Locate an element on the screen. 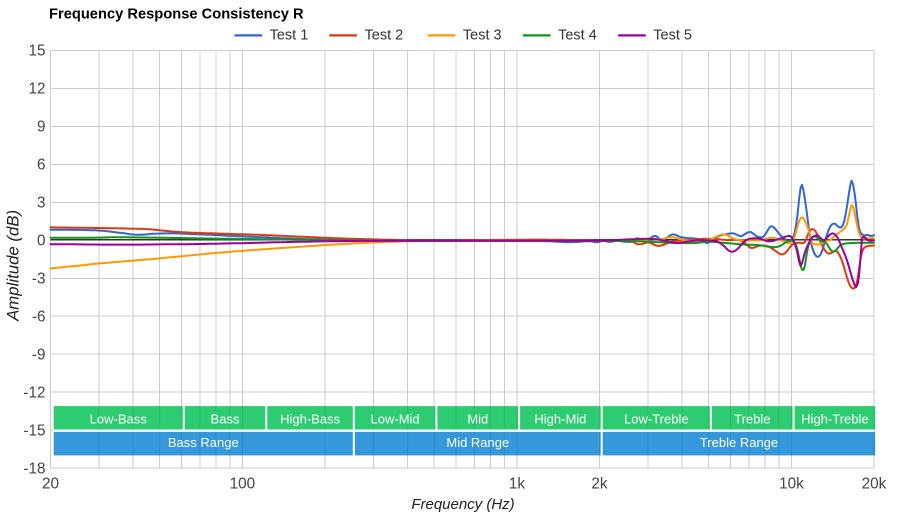 This screenshot has width=900, height=520. svg-text: Test 5 is located at coordinates (672, 35).